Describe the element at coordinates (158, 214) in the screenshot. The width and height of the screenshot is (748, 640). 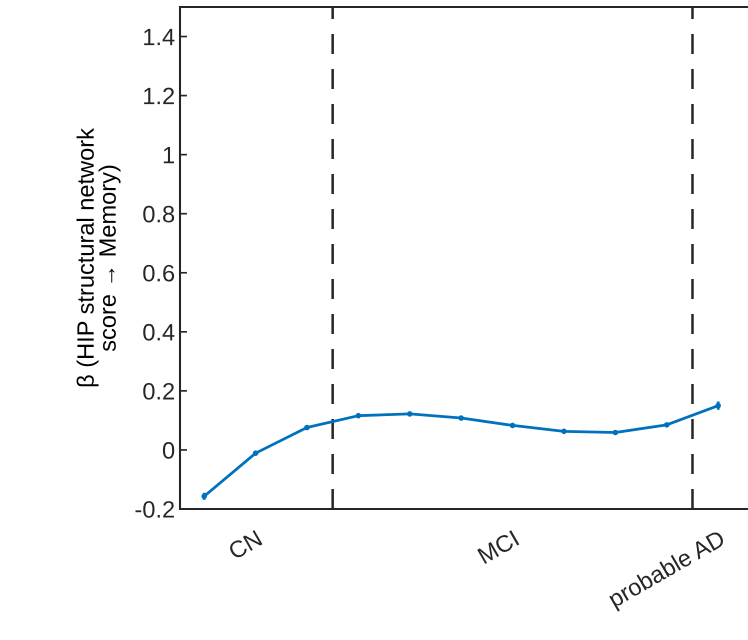
I see `y-tick-label: 0.8` at that location.